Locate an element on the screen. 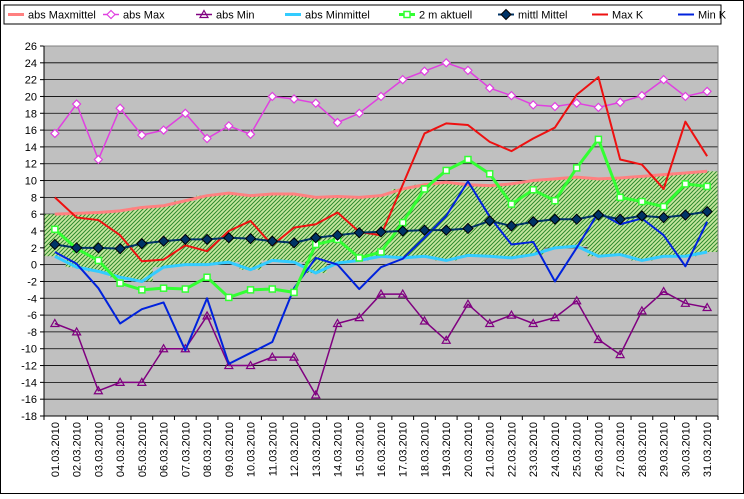 The height and width of the screenshot is (499, 744). y-tick-label: 0 is located at coordinates (34, 266).